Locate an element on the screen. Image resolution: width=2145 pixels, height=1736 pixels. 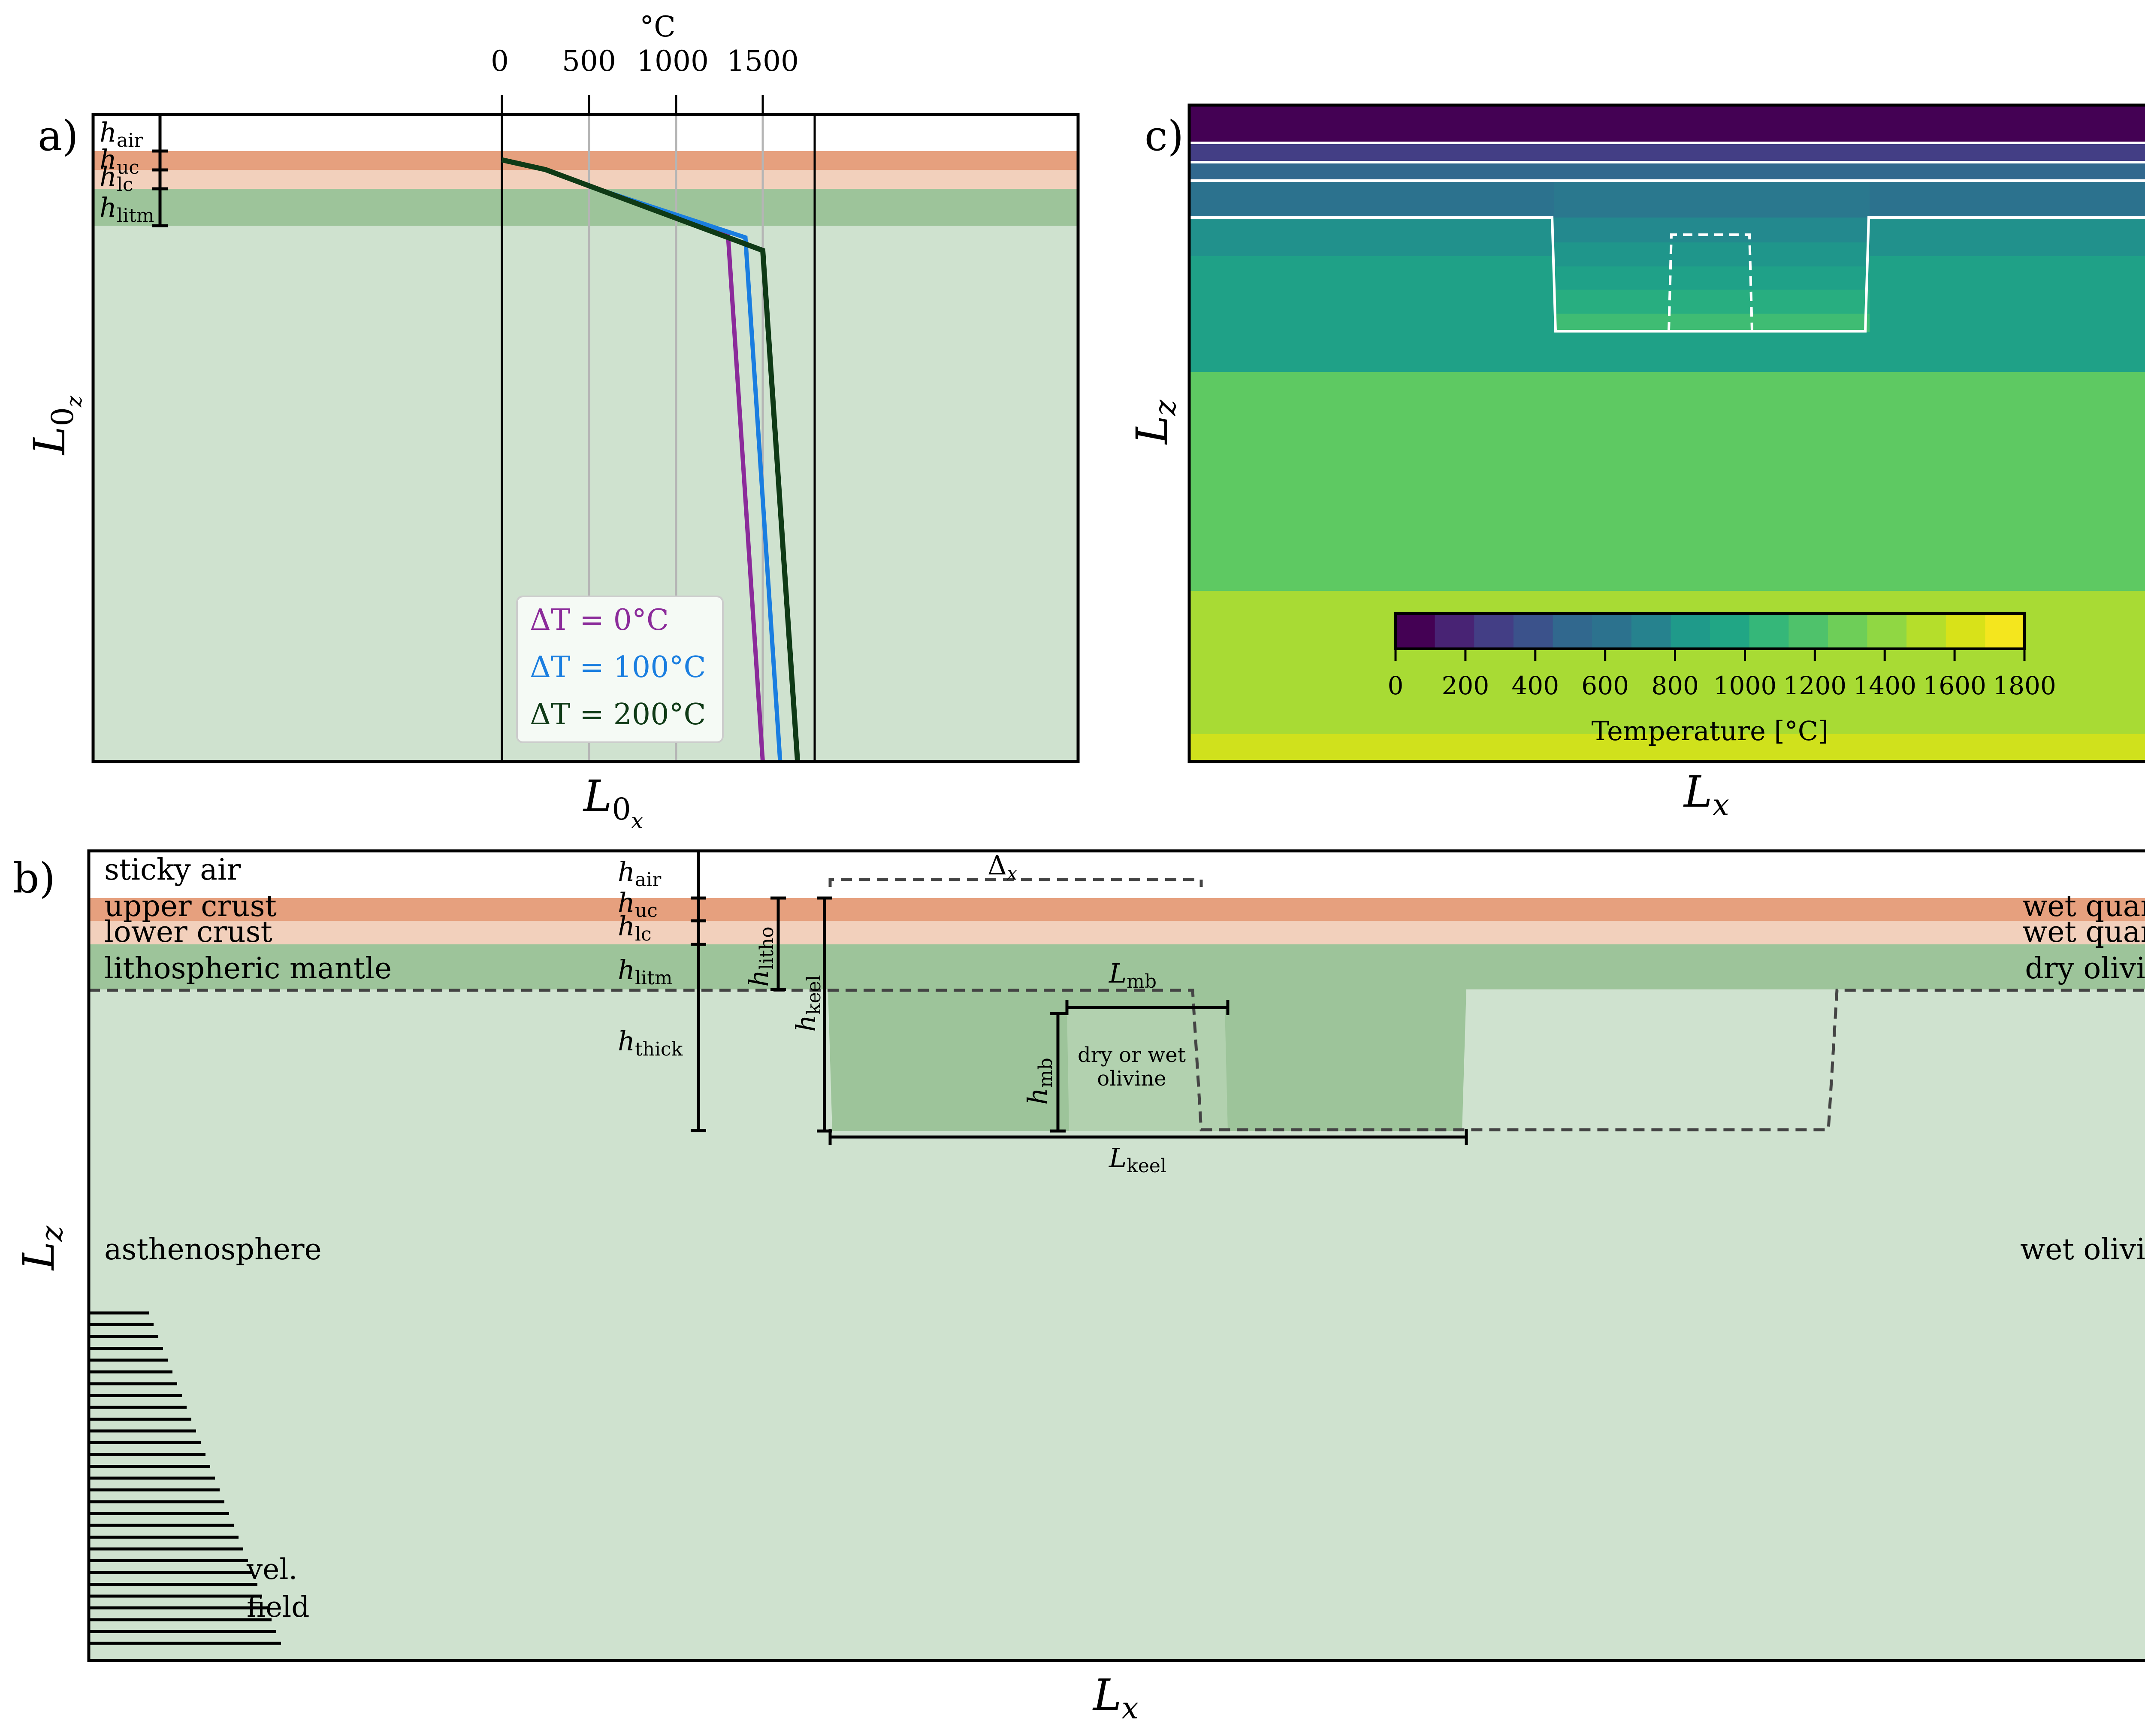
panel-c-boundaries is located at coordinates (1667, 237).